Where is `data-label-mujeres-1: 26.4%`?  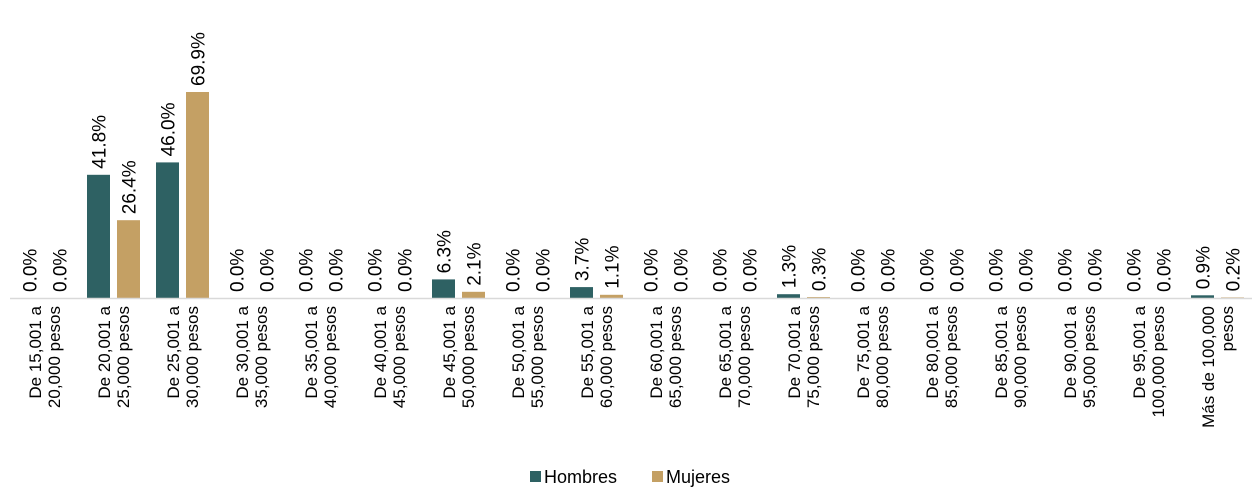 data-label-mujeres-1: 26.4% is located at coordinates (130, 187).